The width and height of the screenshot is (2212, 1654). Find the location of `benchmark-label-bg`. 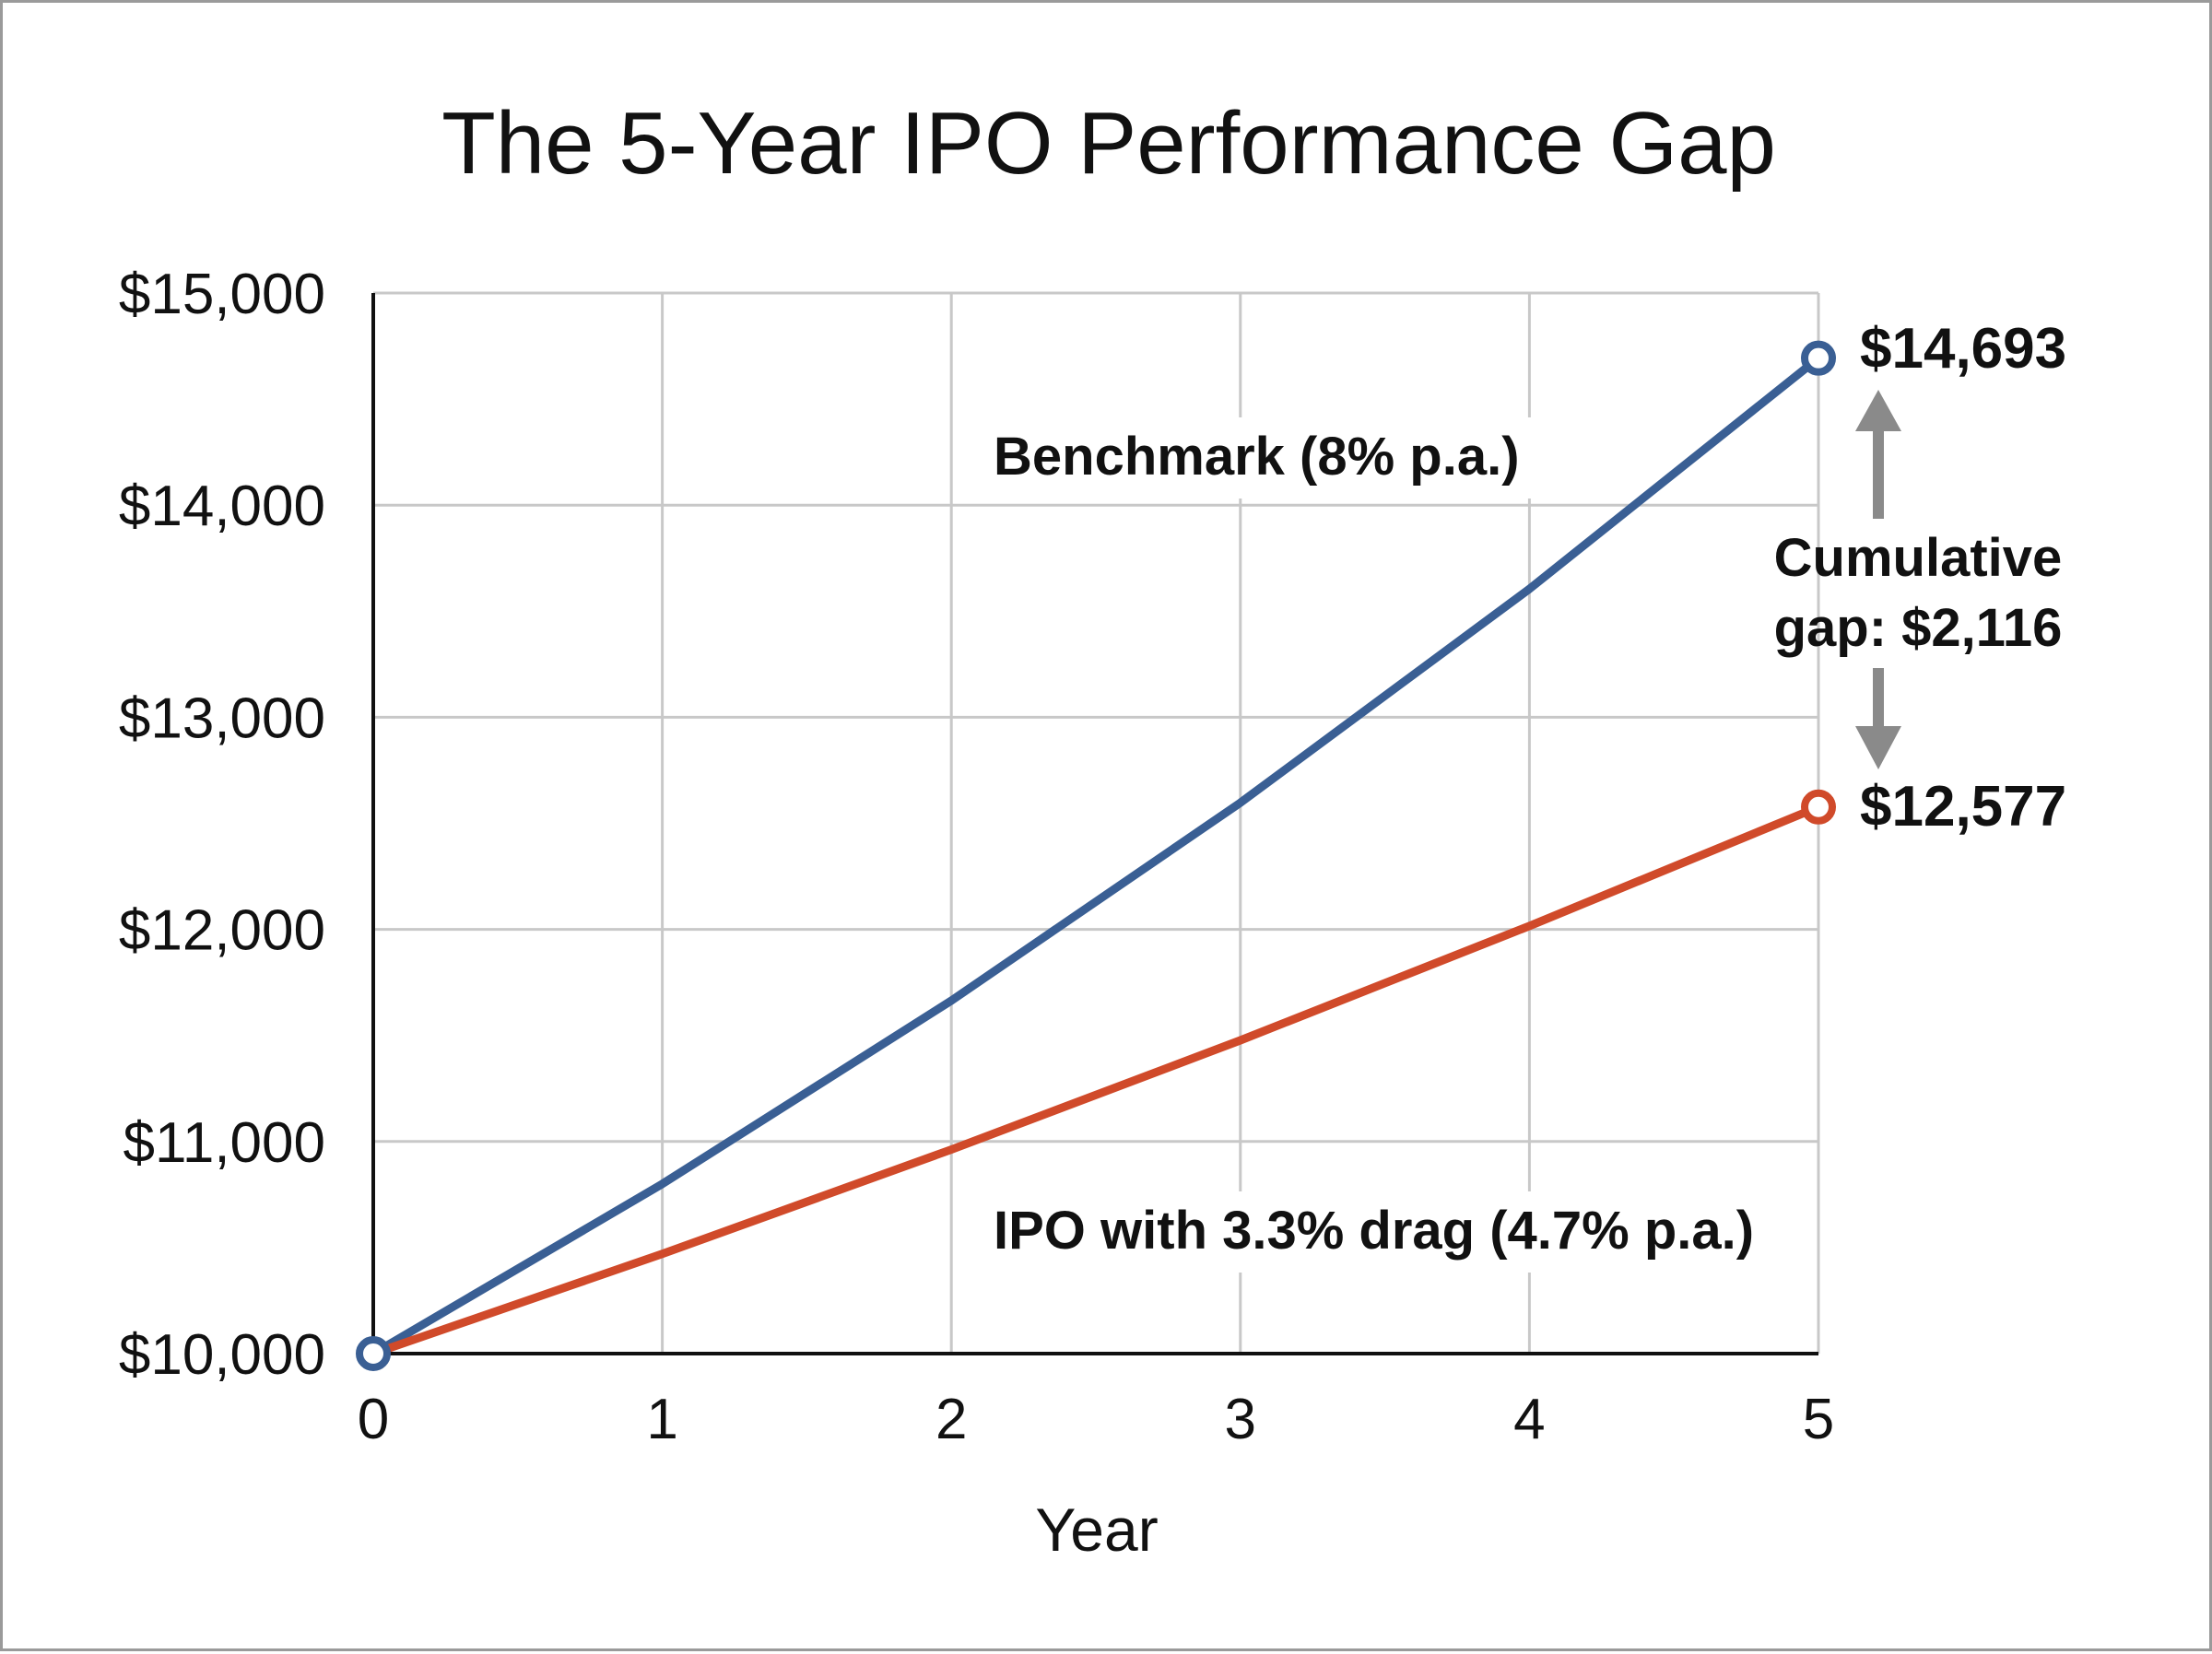

benchmark-label-bg is located at coordinates (1274, 458).